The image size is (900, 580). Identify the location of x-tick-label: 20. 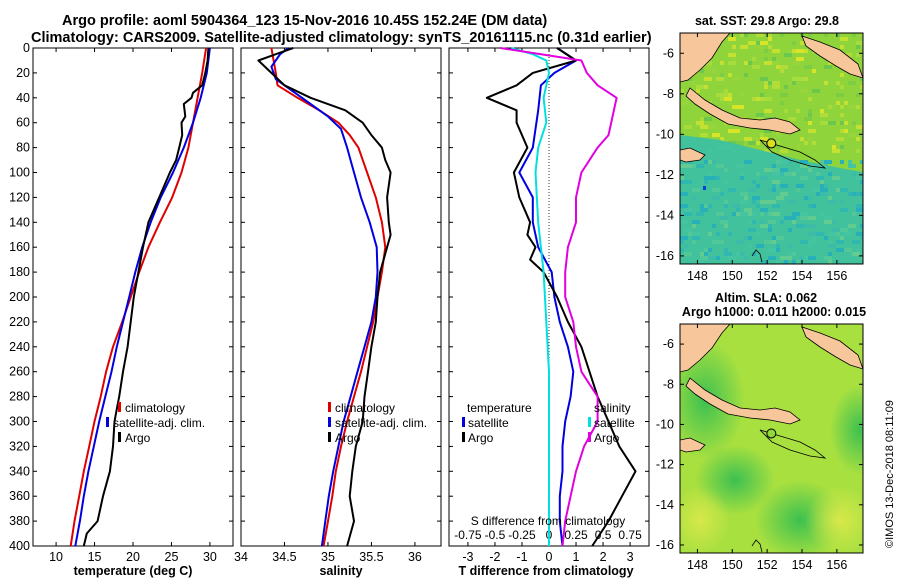
(133, 557).